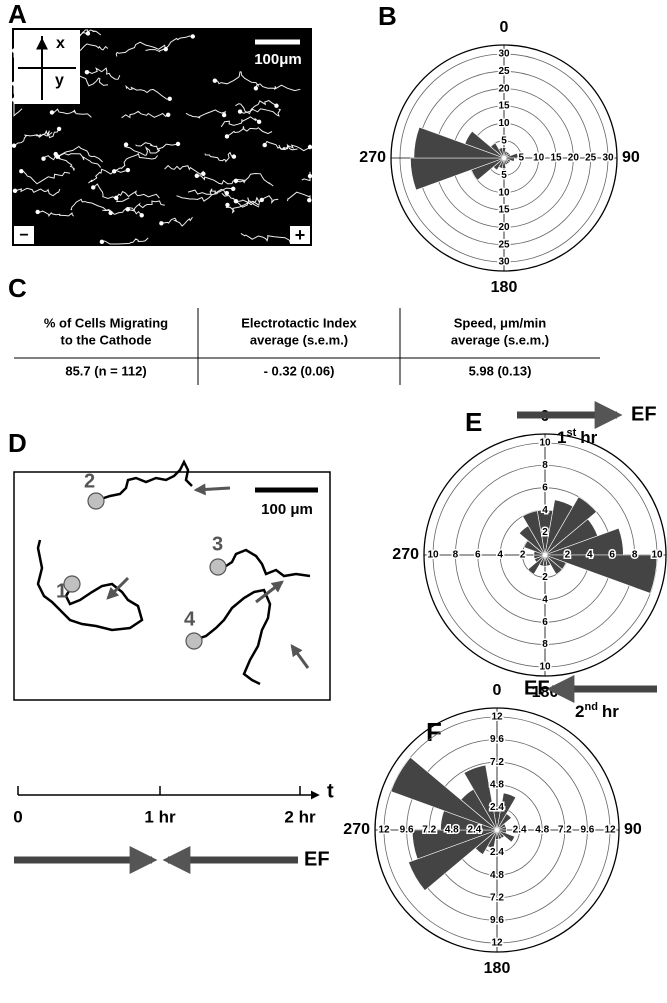 The height and width of the screenshot is (1003, 667). What do you see at coordinates (577, 437) in the screenshot?
I see `period-label: 1st hr` at bounding box center [577, 437].